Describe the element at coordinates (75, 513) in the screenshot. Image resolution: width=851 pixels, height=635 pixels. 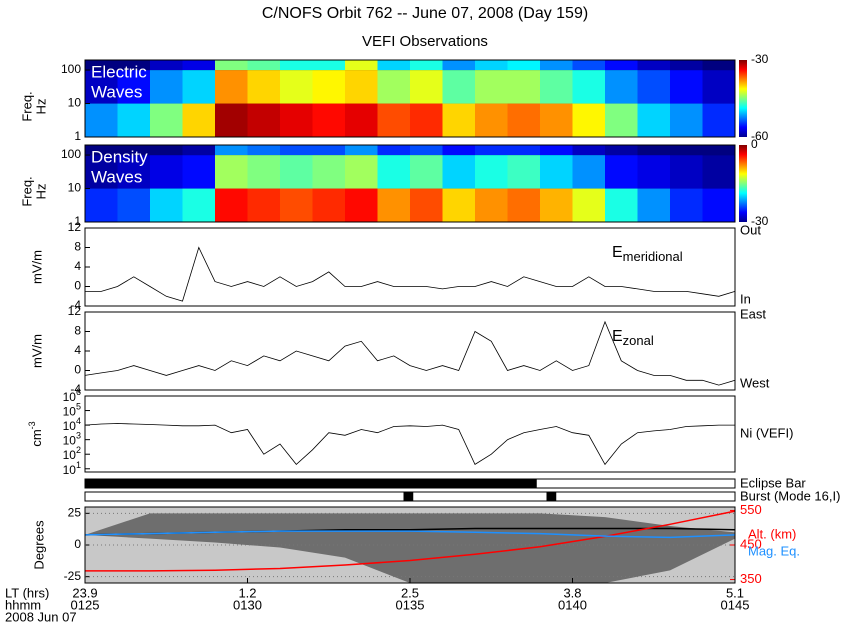
I see `y-tick-label: 25` at that location.